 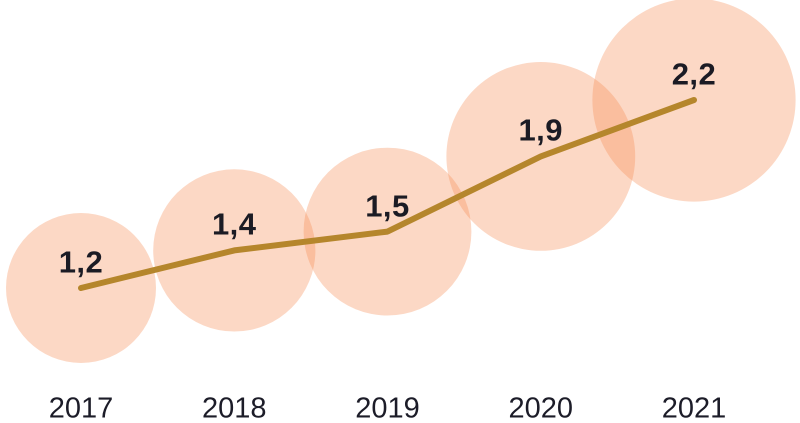 I want to click on x-axis-label: 2019, so click(x=387, y=407).